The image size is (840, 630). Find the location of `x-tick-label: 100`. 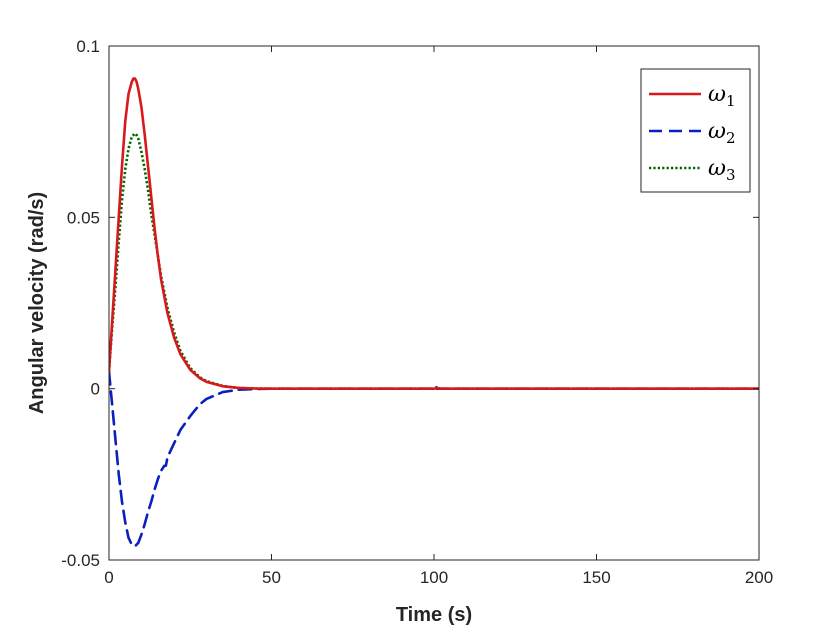

x-tick-label: 100 is located at coordinates (434, 577).